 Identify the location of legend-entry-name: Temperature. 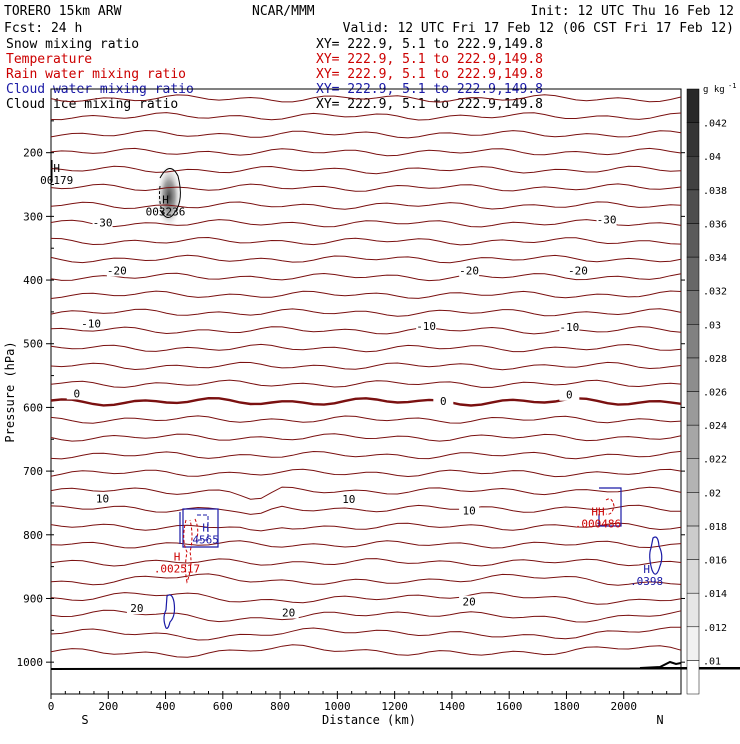
(49, 59).